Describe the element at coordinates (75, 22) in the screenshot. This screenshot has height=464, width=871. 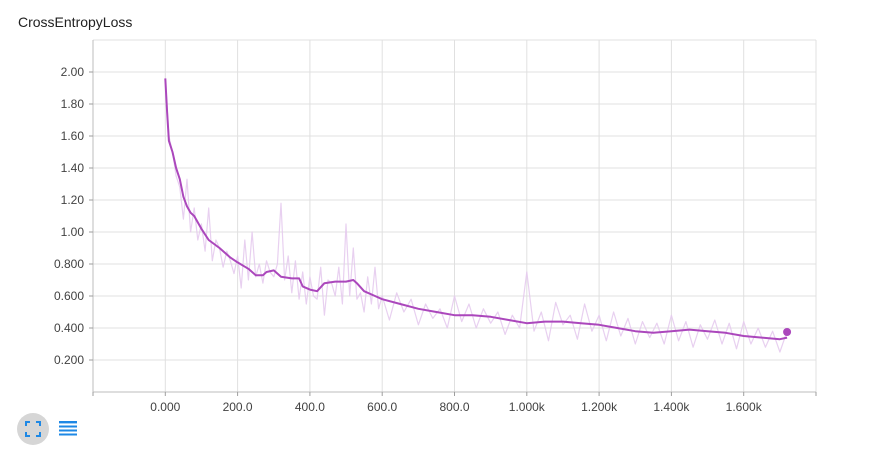
I see `chart-title: CrossEntropyLoss` at that location.